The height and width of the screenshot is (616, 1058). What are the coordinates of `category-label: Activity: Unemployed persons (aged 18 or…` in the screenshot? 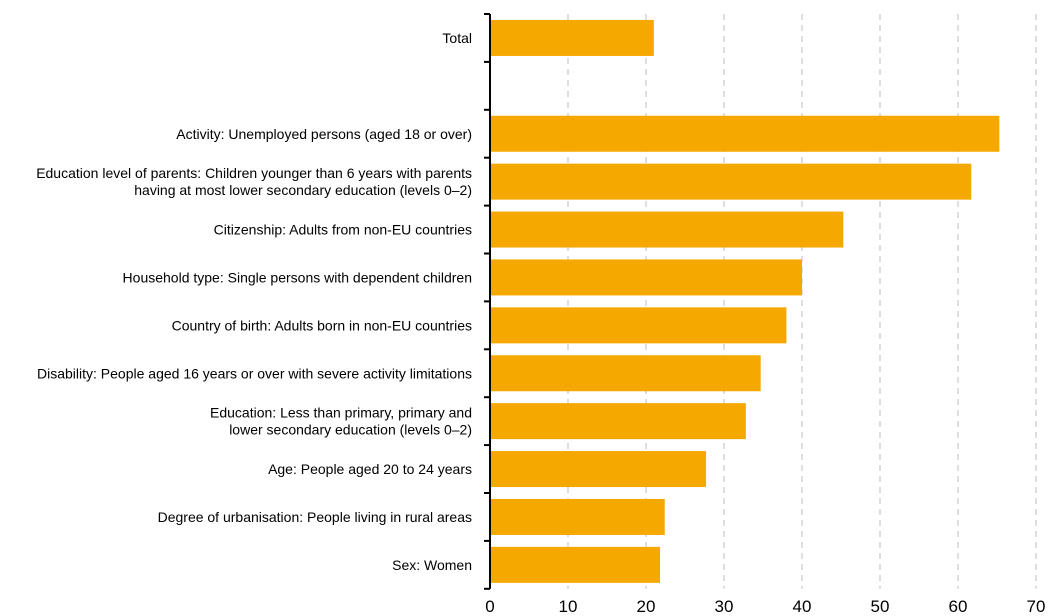 It's located at (324, 134).